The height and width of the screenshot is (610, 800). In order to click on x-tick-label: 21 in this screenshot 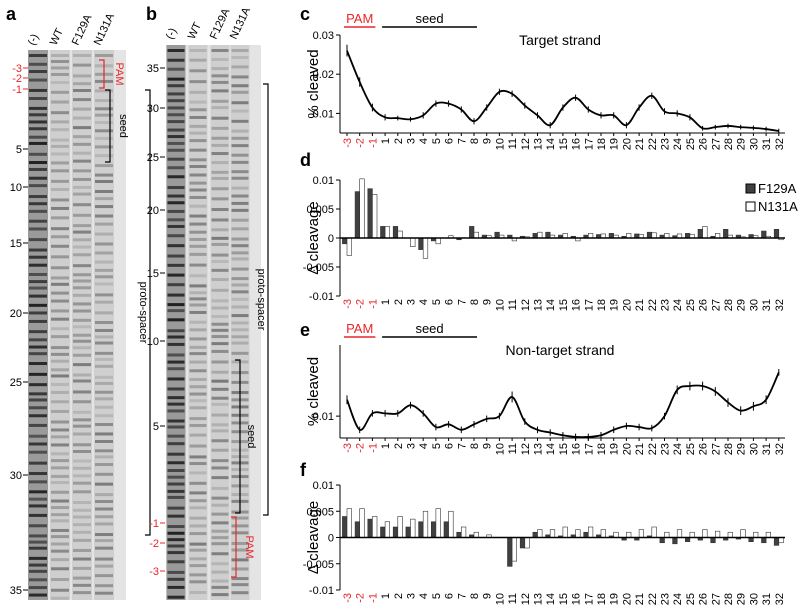, I will do `click(640, 599)`.